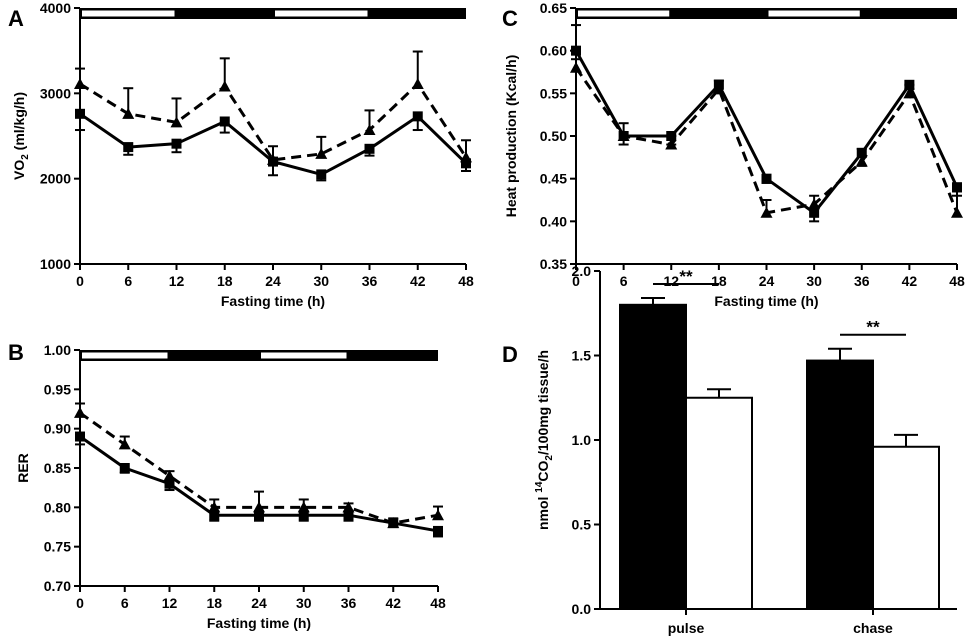 This screenshot has width=970, height=640. What do you see at coordinates (259, 603) in the screenshot?
I see `chart-b-x-tick-label: 24` at bounding box center [259, 603].